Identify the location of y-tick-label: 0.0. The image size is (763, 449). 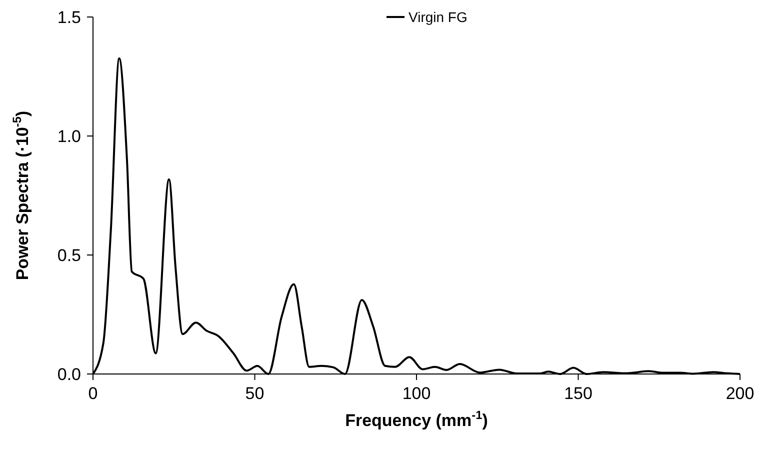
(69, 374).